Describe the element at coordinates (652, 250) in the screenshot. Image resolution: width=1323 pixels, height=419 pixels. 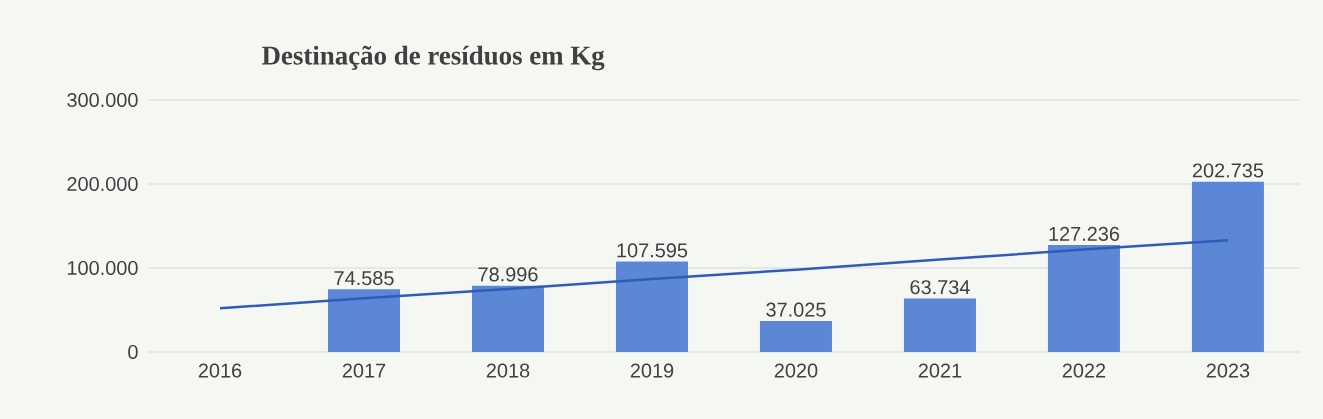
I see `data-label: 107.595` at that location.